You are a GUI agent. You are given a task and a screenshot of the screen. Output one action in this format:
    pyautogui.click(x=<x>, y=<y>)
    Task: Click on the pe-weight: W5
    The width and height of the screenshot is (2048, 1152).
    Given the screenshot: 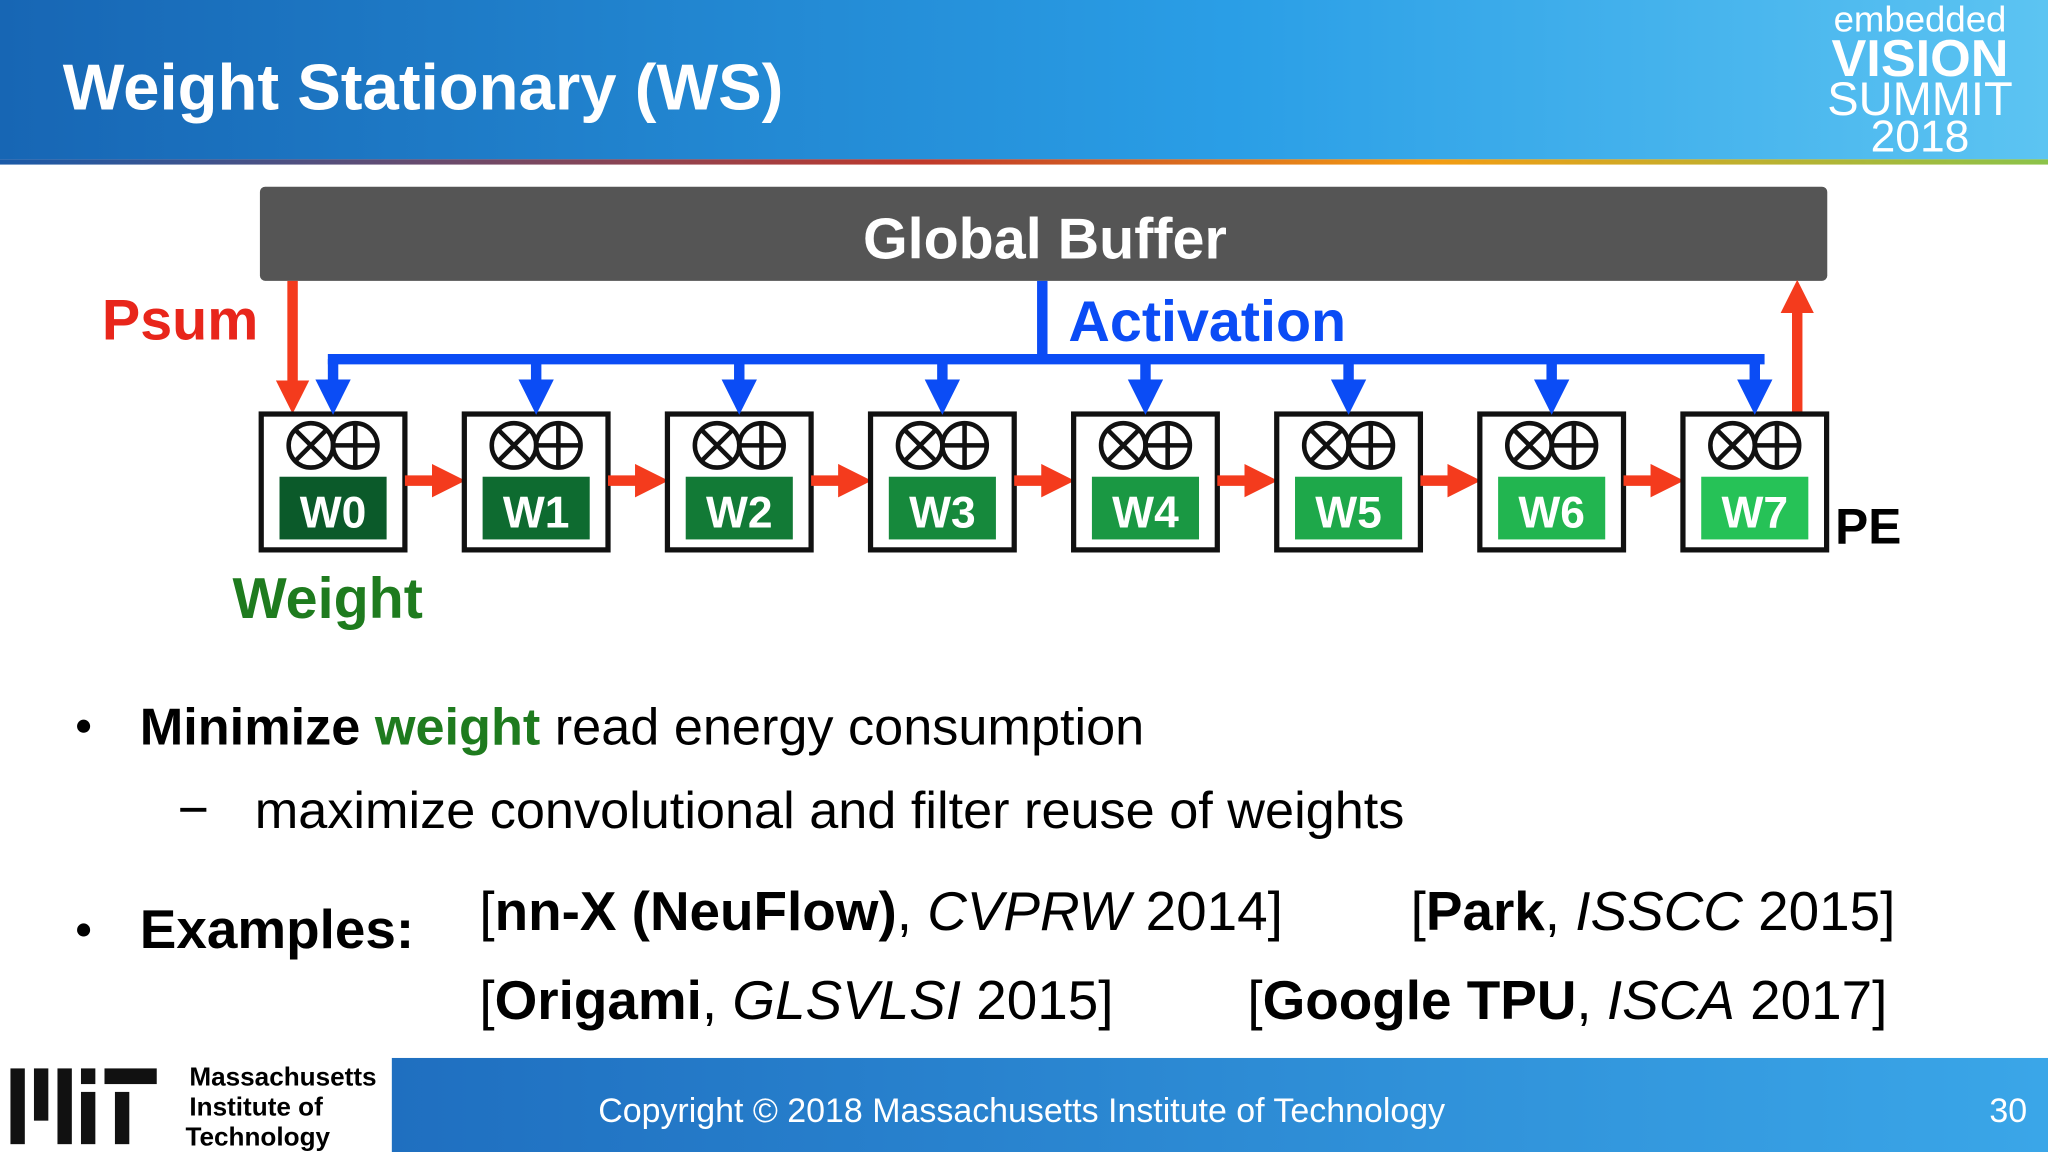 What is the action you would take?
    pyautogui.click(x=1348, y=513)
    